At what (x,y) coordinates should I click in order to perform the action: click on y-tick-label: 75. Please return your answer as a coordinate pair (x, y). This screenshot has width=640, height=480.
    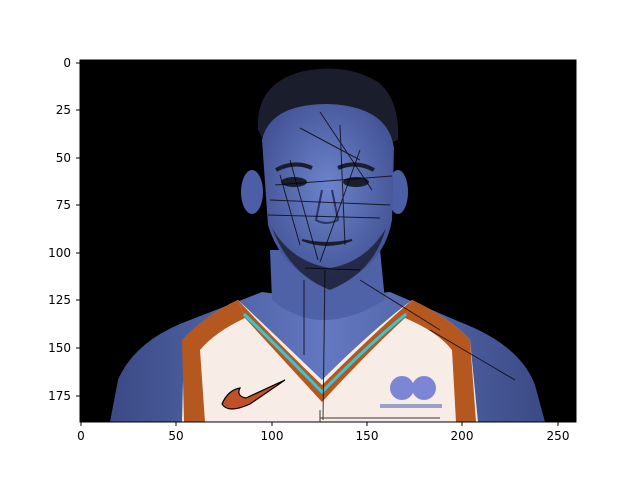
    Looking at the image, I should click on (63, 205).